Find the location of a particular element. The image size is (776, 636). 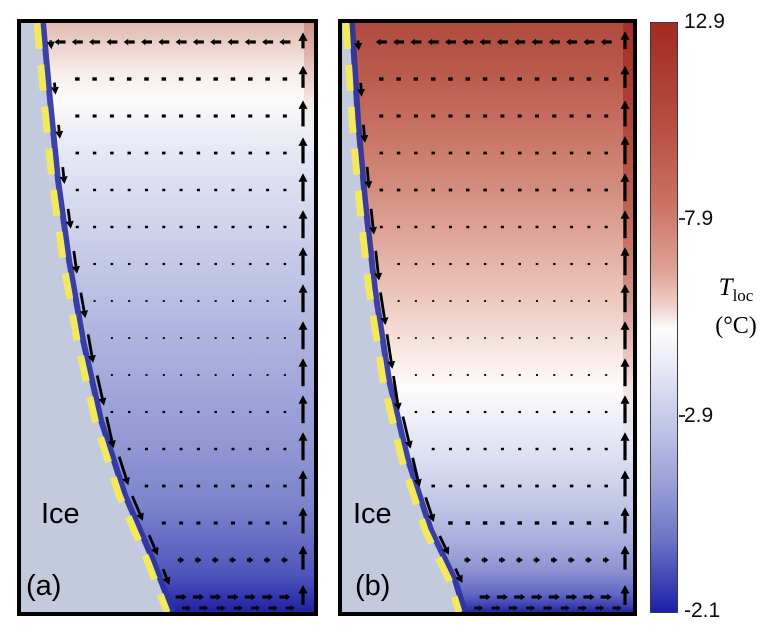

interface-dashed-line is located at coordinates (402, 317).